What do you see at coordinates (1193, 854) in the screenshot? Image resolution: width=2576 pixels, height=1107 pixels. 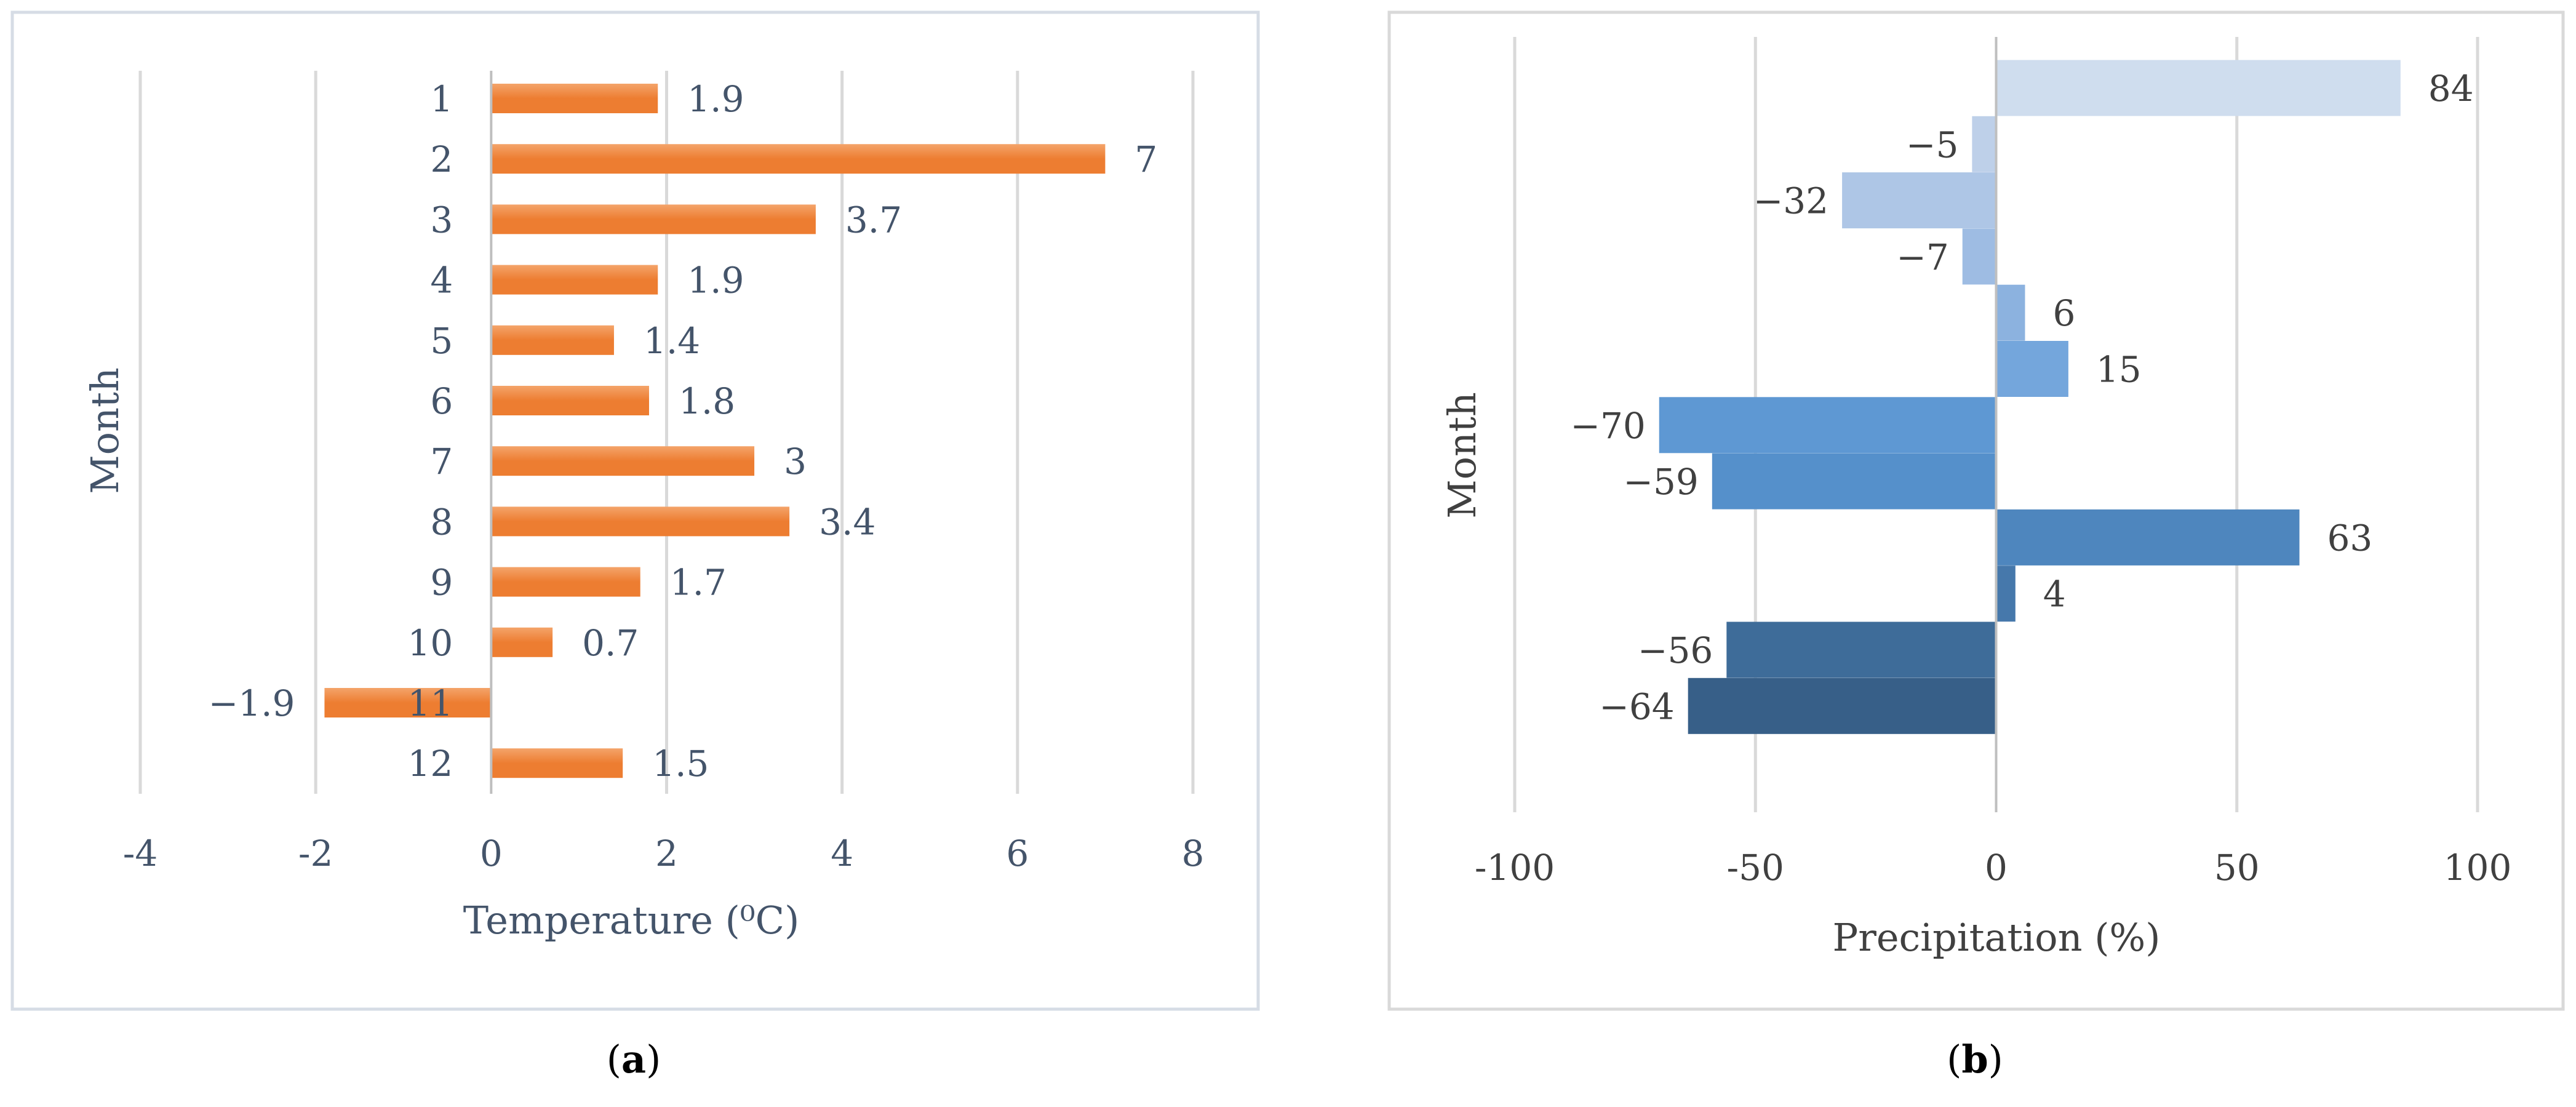 I see `chart-a-tick-label: 8` at bounding box center [1193, 854].